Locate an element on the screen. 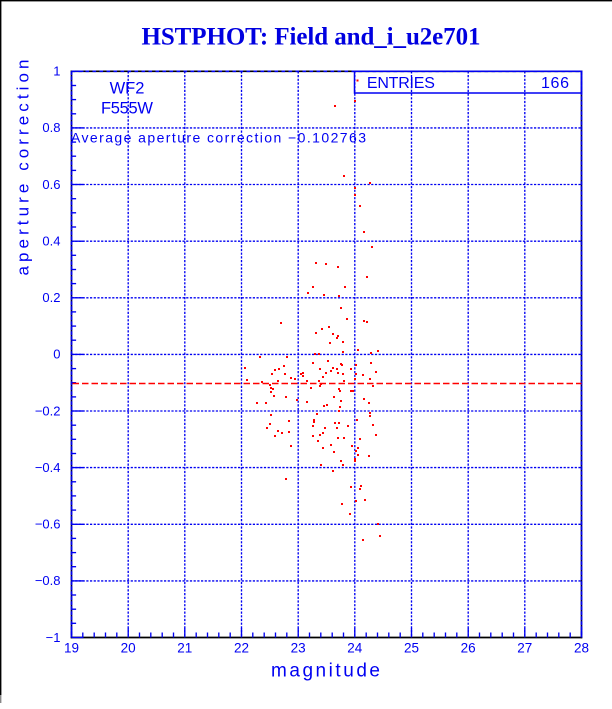 This screenshot has height=709, width=612. svg-text: magnitude is located at coordinates (325, 671).